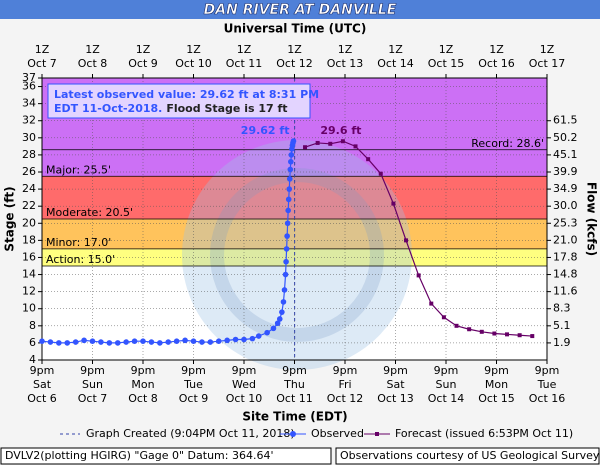 The image size is (600, 465). Describe the element at coordinates (484, 433) in the screenshot. I see `legend-label: Forecast (issued 6:53PM Oct 11)` at that location.